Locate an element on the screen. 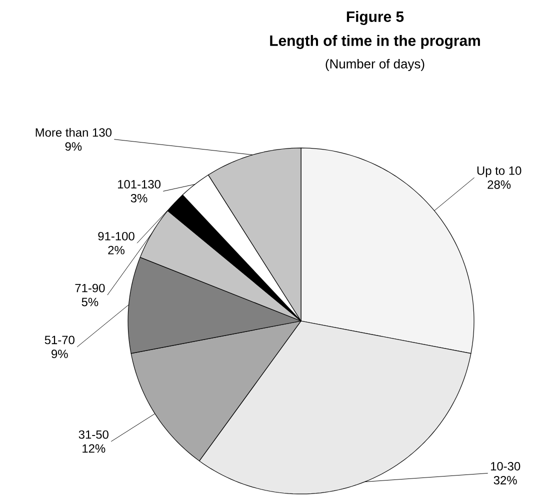  slice-label: 91-100 is located at coordinates (116, 236).